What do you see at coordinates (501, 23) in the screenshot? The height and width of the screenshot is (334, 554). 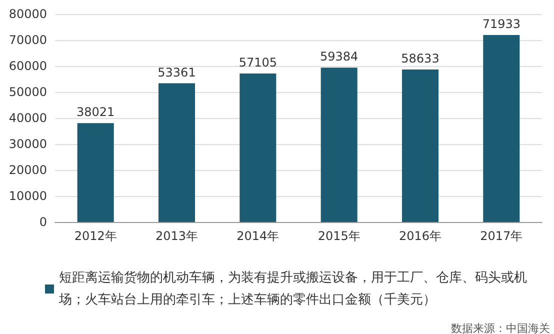 I see `data-label: 71933` at bounding box center [501, 23].